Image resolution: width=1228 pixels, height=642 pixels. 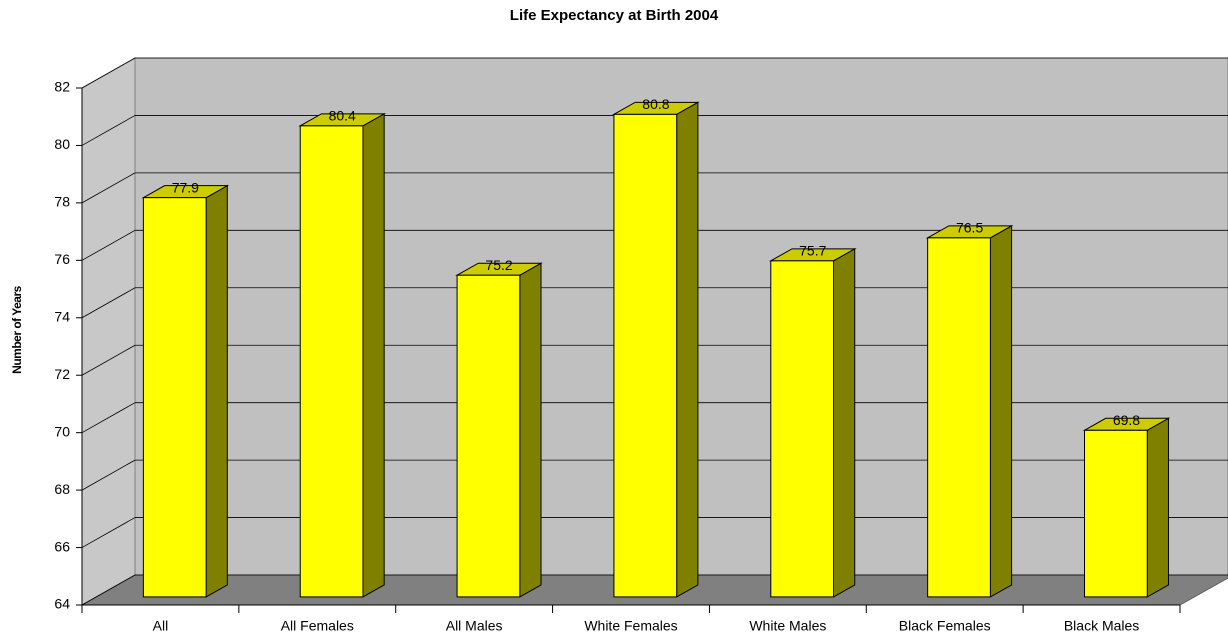 I want to click on x-tick-label: All Males, so click(x=474, y=626).